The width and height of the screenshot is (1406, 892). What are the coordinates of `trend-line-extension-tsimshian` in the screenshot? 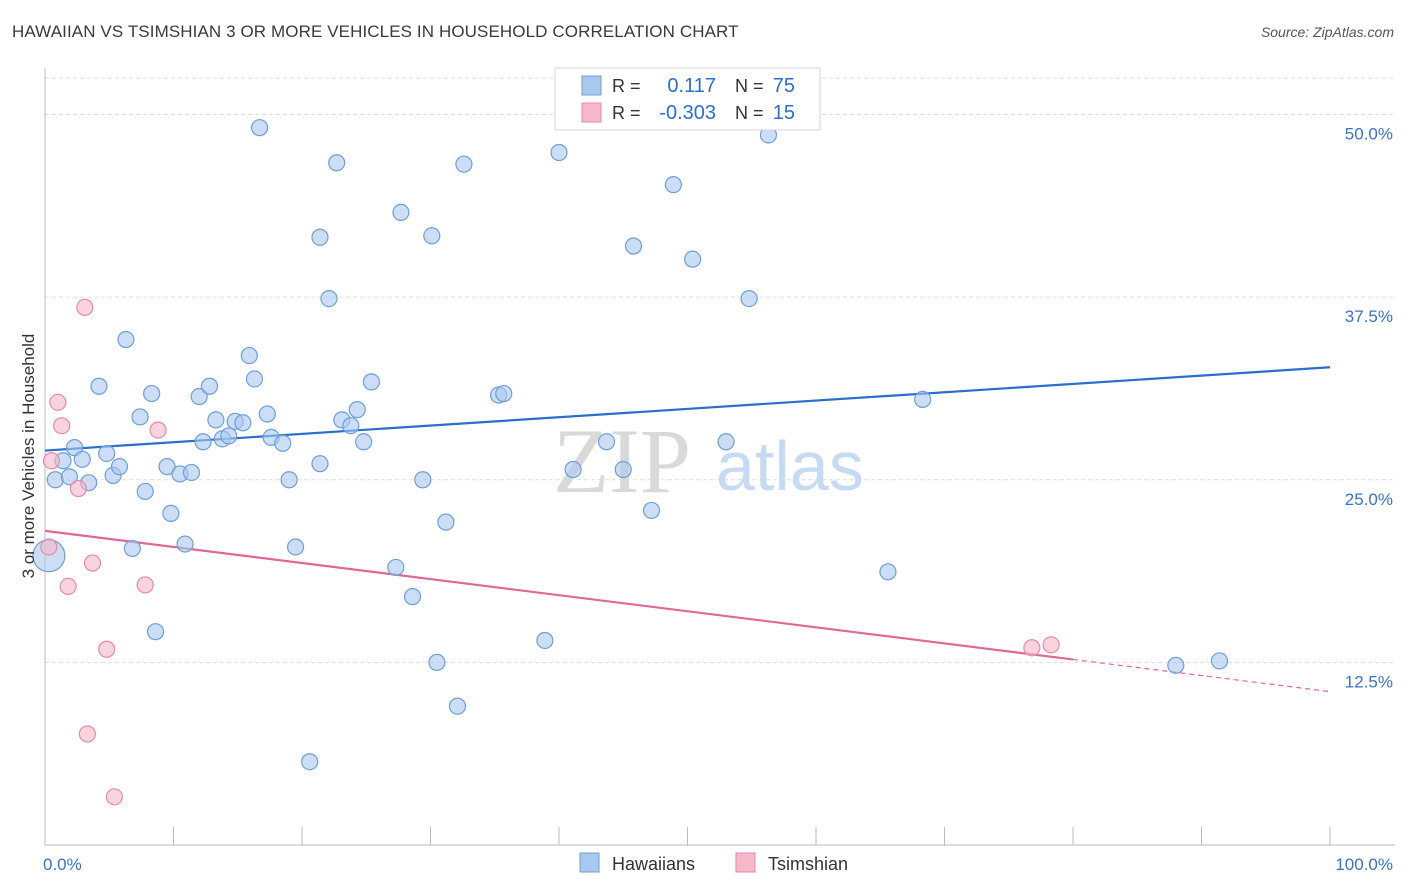 It's located at (1201, 675).